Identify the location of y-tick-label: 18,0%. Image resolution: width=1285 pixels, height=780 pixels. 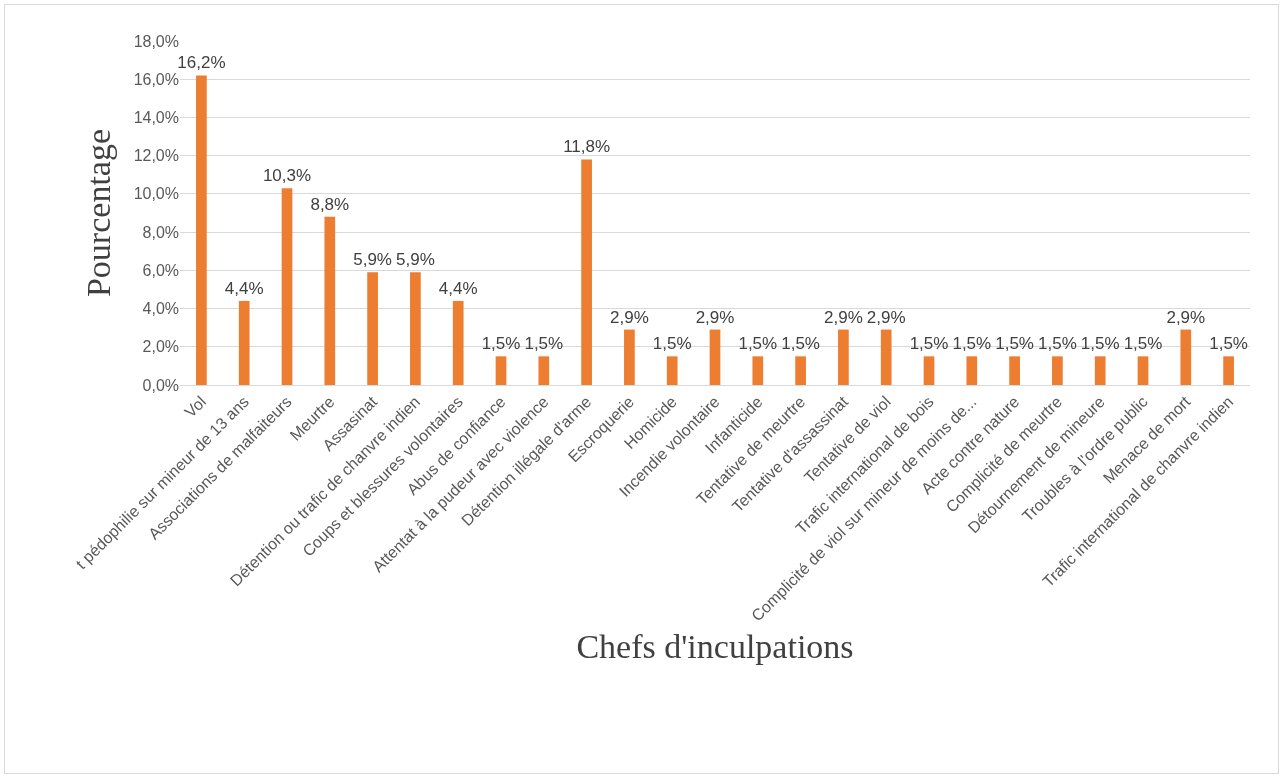
(156, 41).